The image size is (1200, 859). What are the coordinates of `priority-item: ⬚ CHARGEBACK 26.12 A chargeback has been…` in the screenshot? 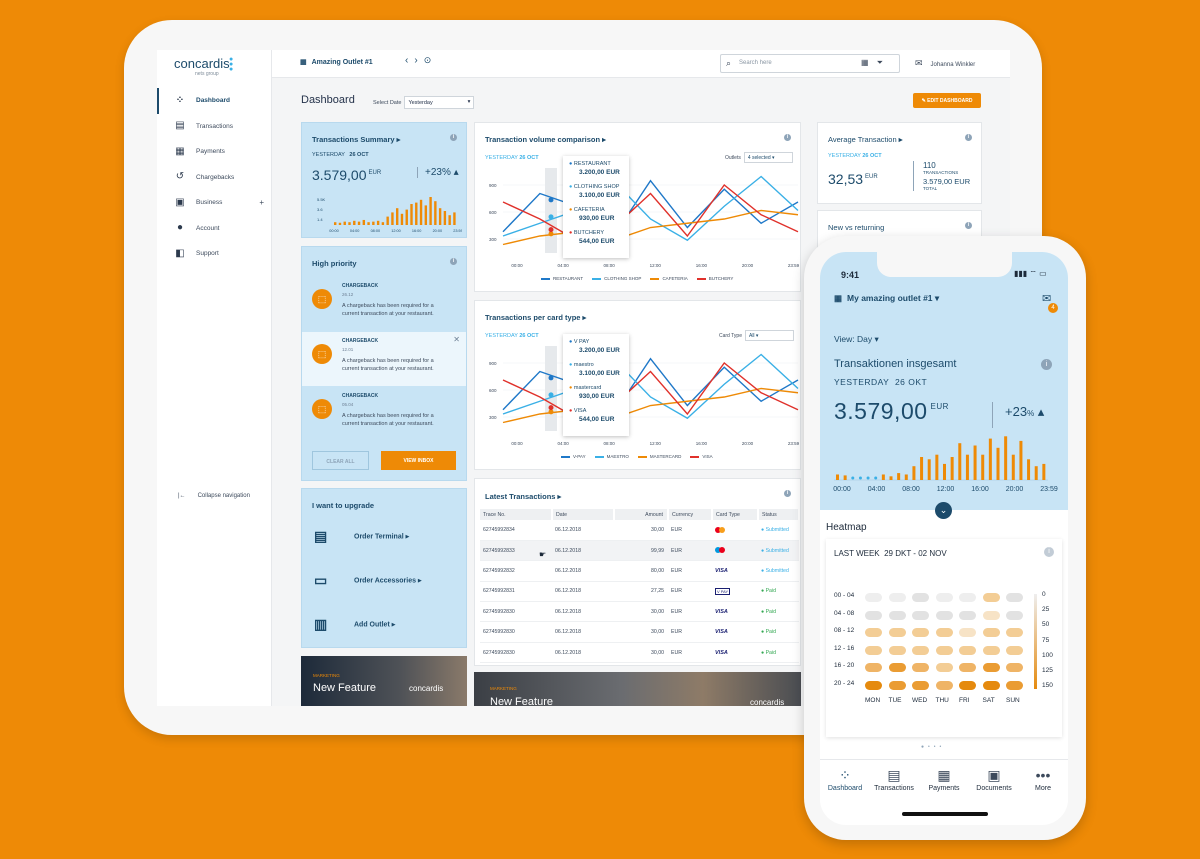 It's located at (384, 304).